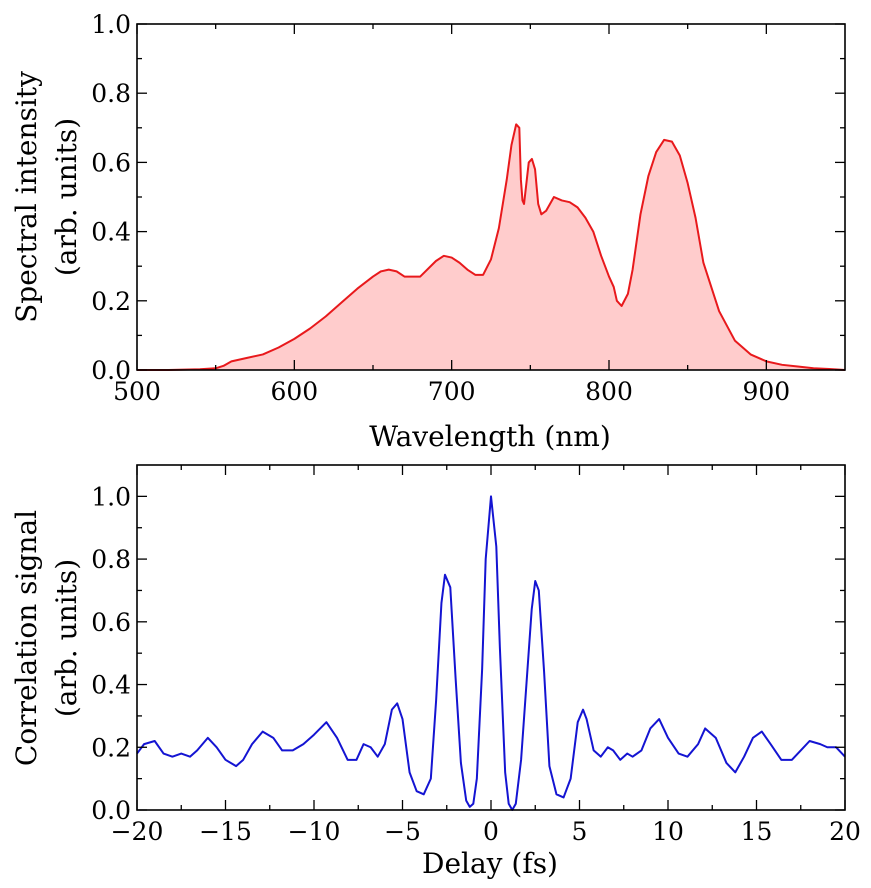 The width and height of the screenshot is (871, 888). I want to click on correlation-x-tick-label: 0, so click(491, 831).